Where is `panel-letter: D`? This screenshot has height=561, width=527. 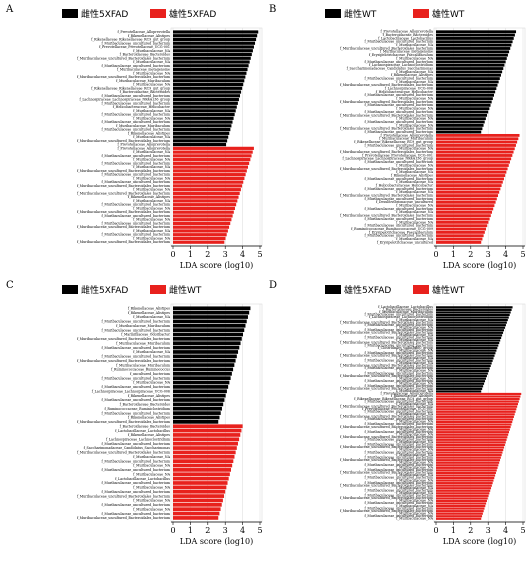
panel-letter: D is located at coordinates (273, 285).